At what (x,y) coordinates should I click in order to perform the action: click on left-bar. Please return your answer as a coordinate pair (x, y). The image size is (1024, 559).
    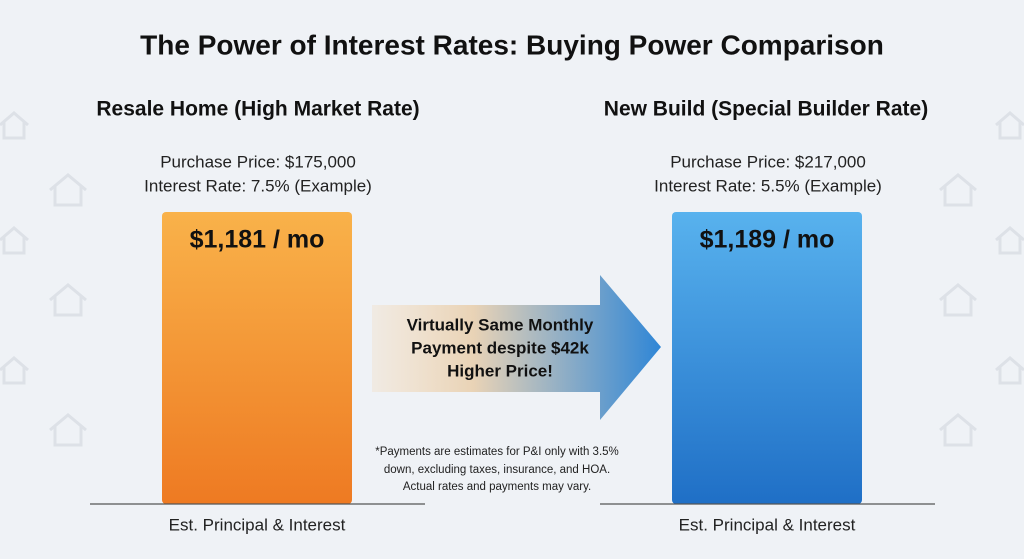
    Looking at the image, I should click on (257, 358).